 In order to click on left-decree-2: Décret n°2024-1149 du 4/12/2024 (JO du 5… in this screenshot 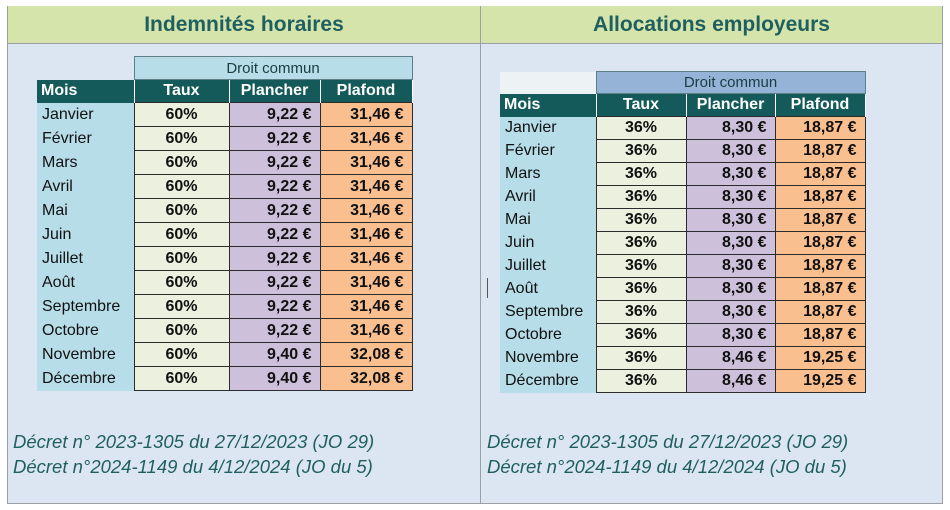, I will do `click(193, 466)`.